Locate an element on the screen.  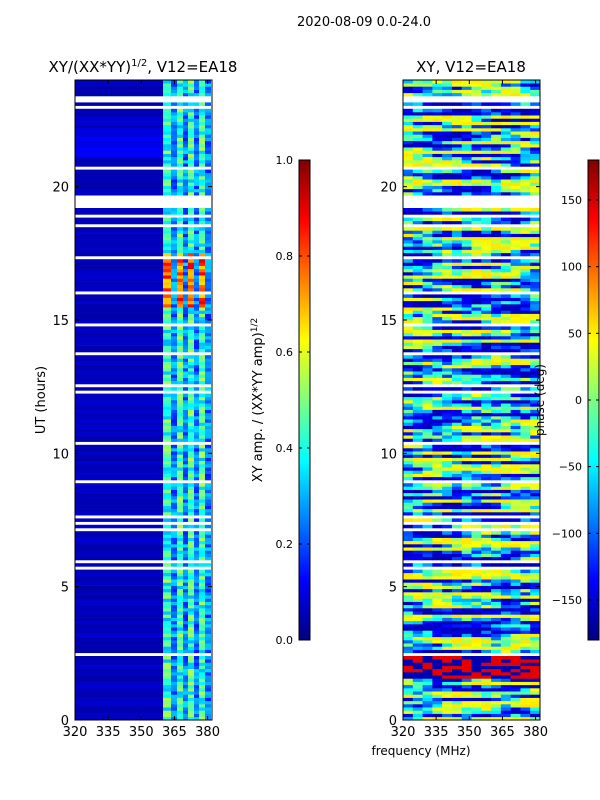
colorbar-tick-label: −50 is located at coordinates (570, 467).